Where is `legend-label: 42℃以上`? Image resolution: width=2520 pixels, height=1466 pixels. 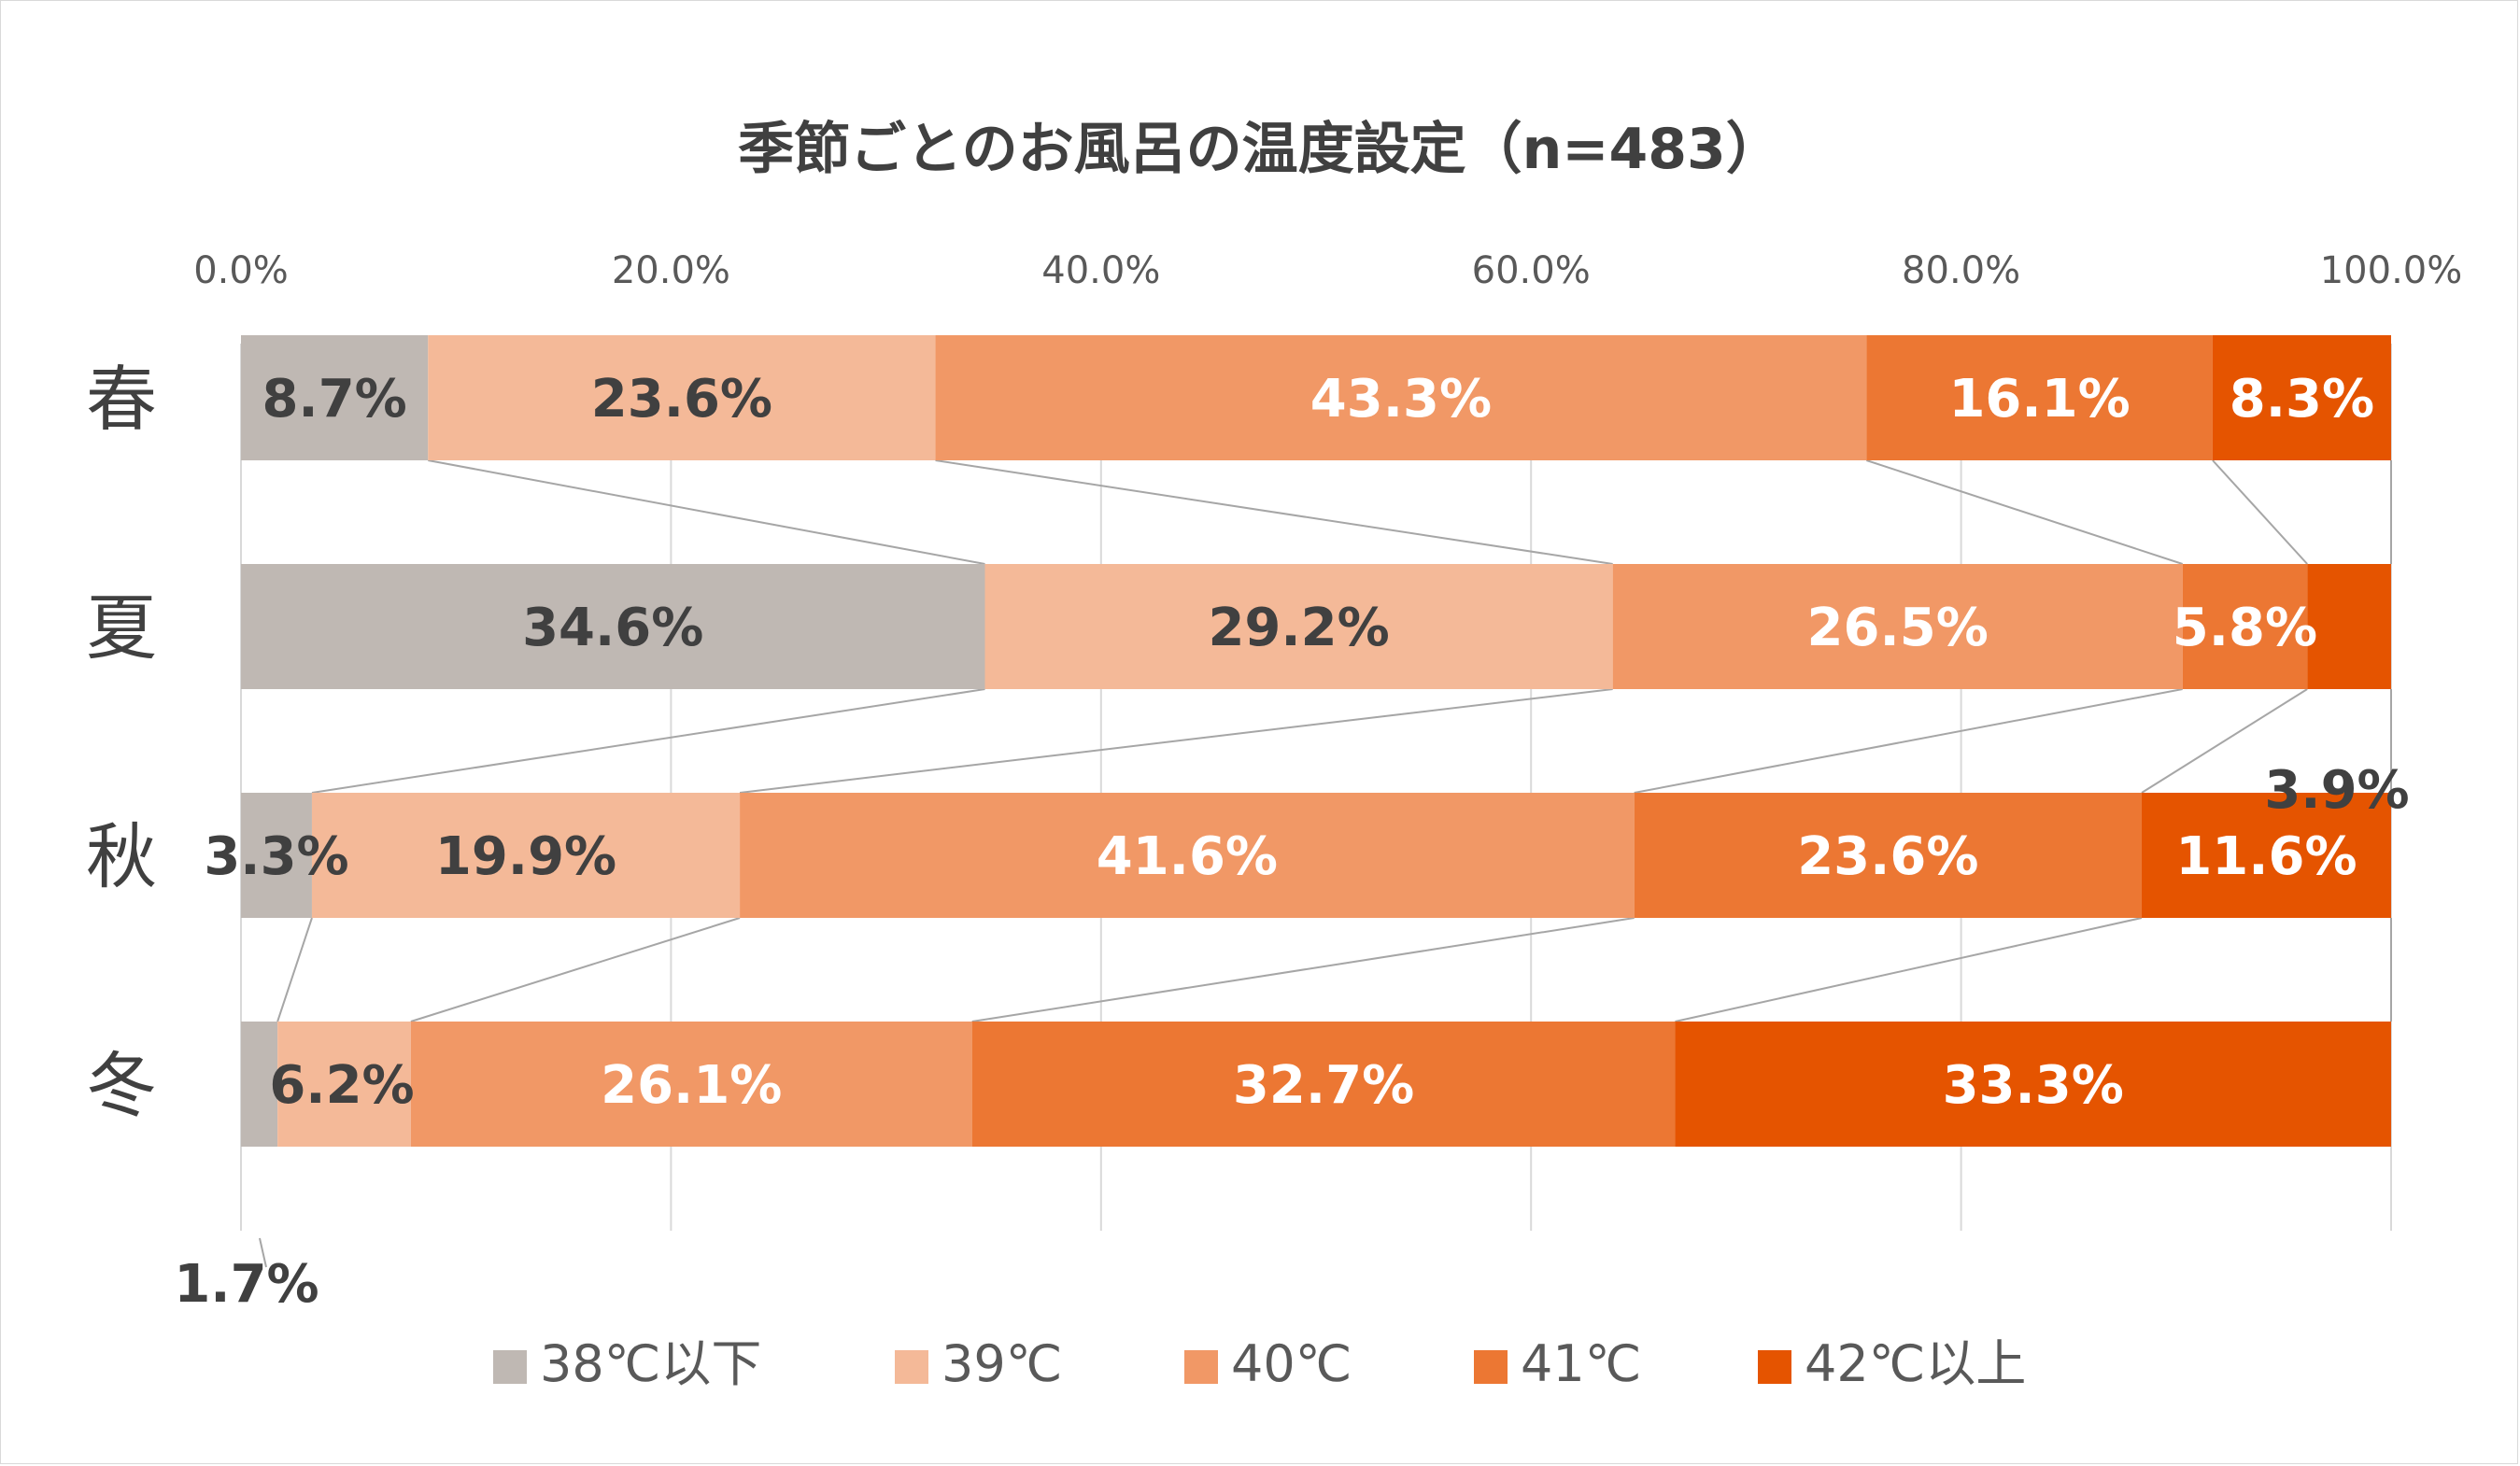 legend-label: 42℃以上 is located at coordinates (1916, 1363).